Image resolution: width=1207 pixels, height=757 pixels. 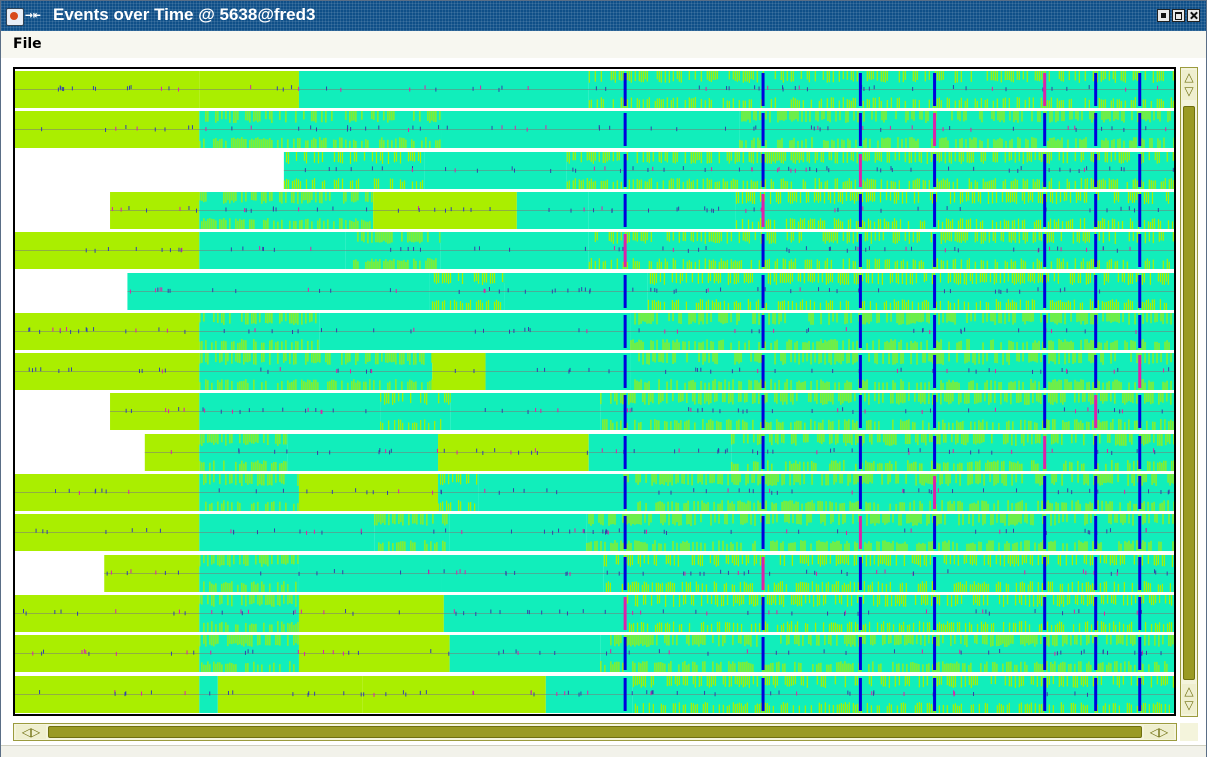 I want to click on window-title: Events over Time @ 5638@fred3, so click(x=184, y=14).